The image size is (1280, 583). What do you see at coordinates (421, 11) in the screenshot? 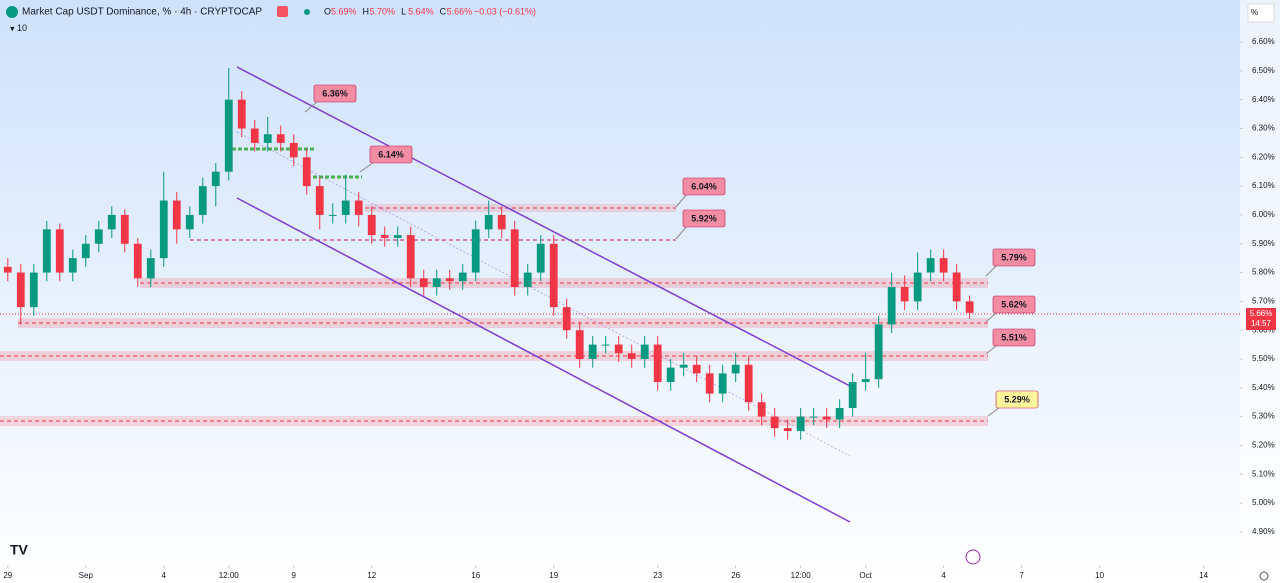
I see `legend-value: 5.64%` at bounding box center [421, 11].